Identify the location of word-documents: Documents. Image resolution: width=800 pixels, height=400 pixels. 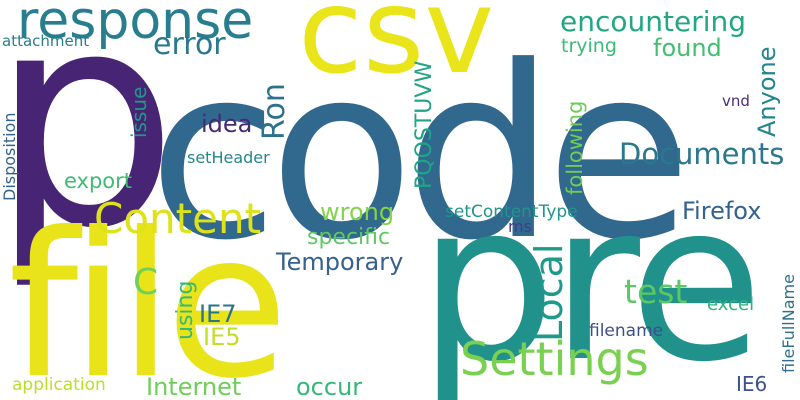
(702, 154).